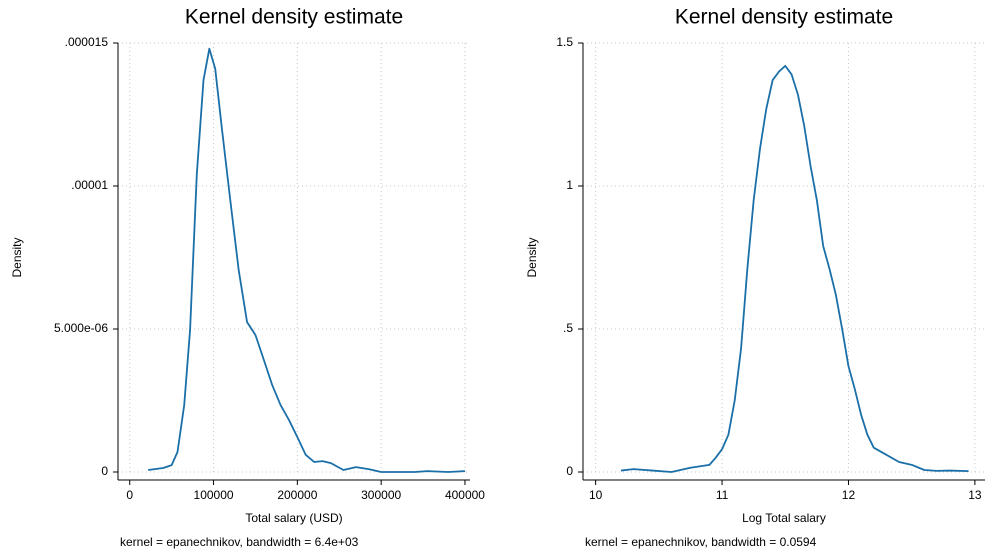 Image resolution: width=988 pixels, height=552 pixels. What do you see at coordinates (568, 328) in the screenshot?
I see `y-tick-label: .5` at bounding box center [568, 328].